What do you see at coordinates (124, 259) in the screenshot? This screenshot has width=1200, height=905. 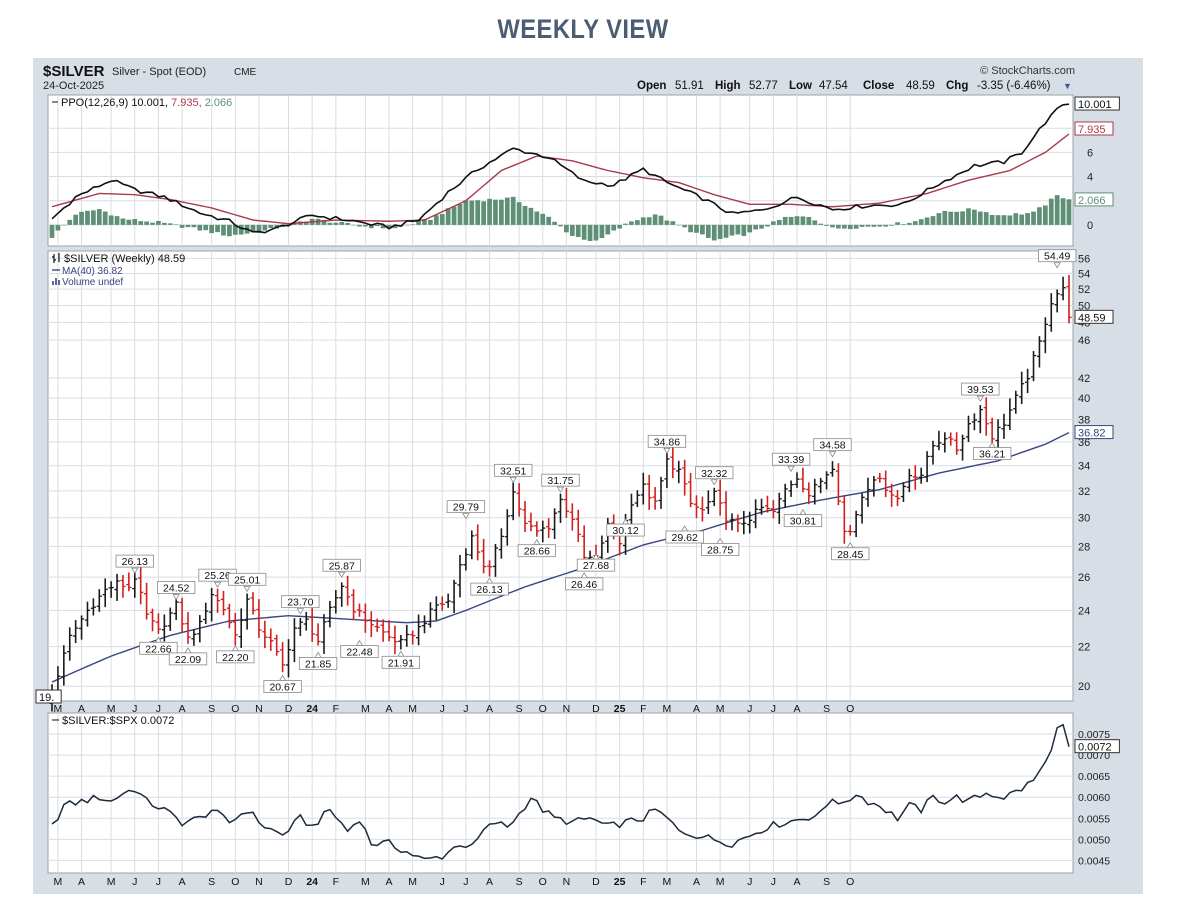 I see `price-legend: $SILVER (Weekly) 48.59` at bounding box center [124, 259].